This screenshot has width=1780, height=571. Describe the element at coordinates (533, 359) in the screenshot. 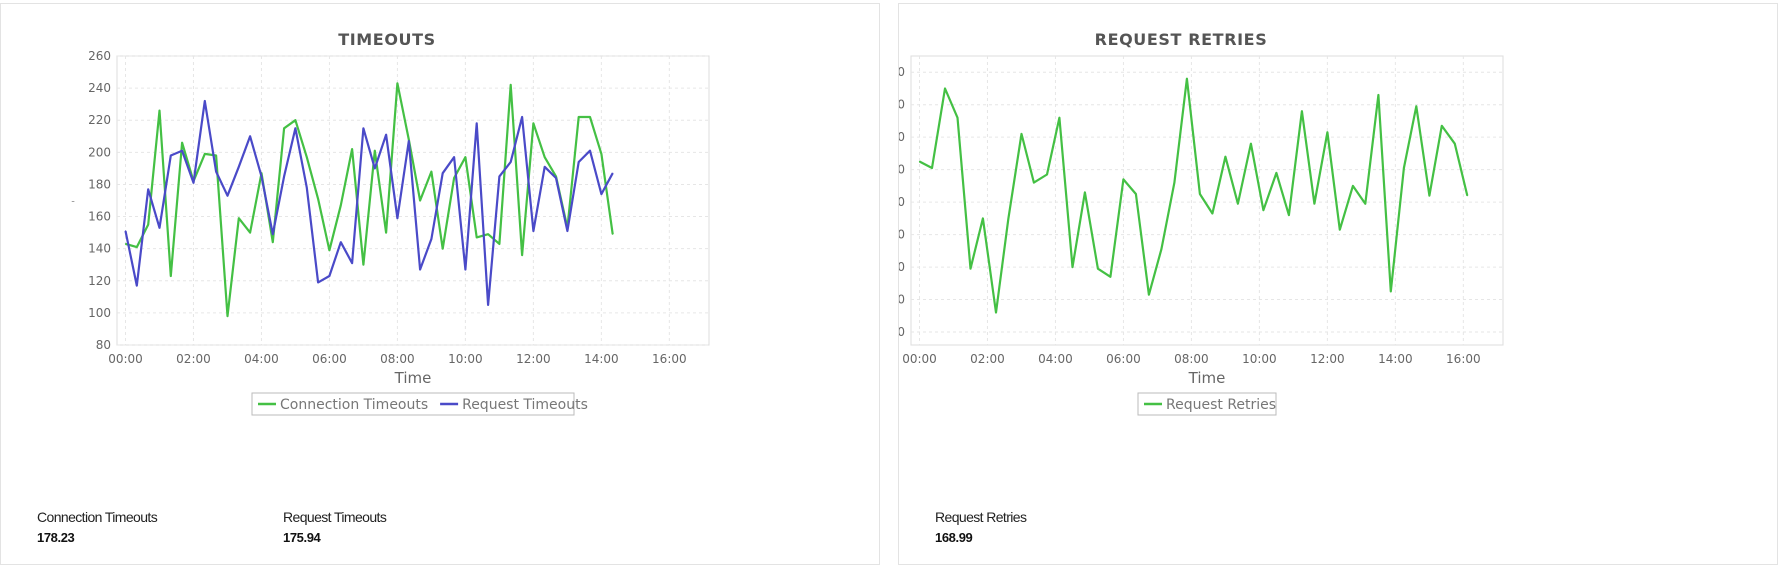

I see `x-tick-label: 12:00` at that location.